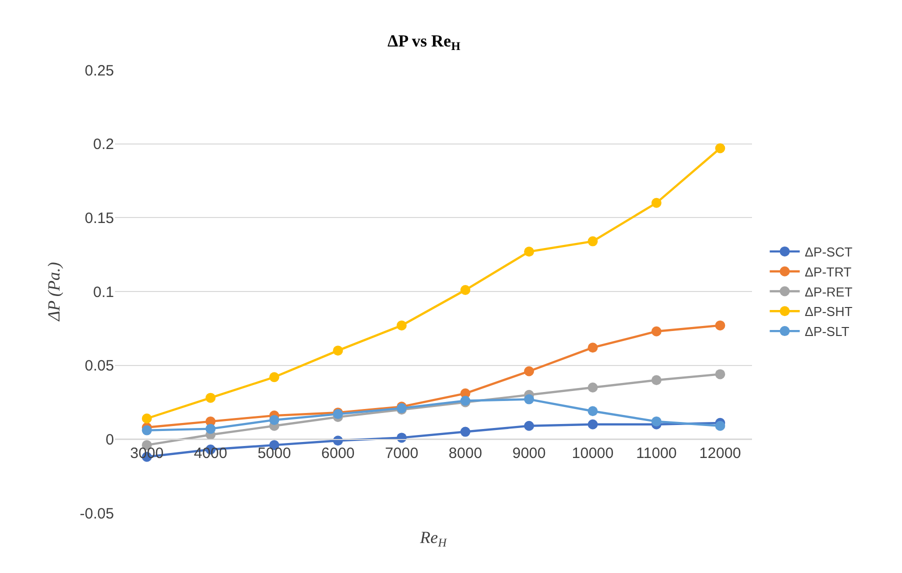 The width and height of the screenshot is (902, 573). What do you see at coordinates (433, 539) in the screenshot?
I see `x-axis-title: Re$_{H}$` at bounding box center [433, 539].